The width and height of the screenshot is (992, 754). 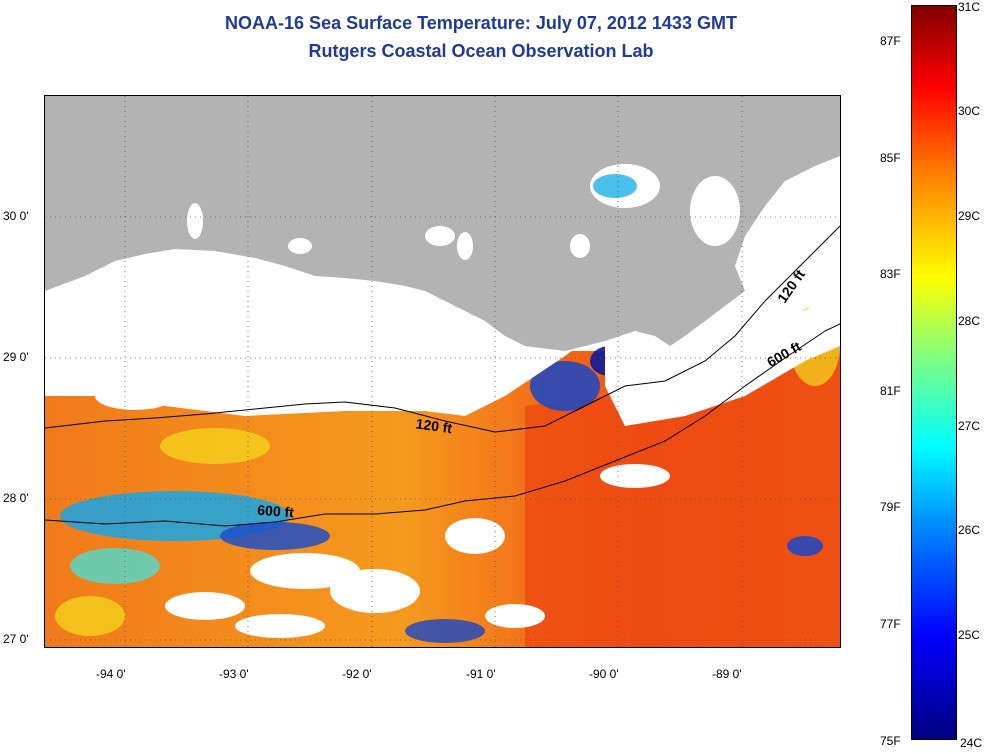 I want to click on lon-tick-label: -90 0', so click(x=604, y=674).